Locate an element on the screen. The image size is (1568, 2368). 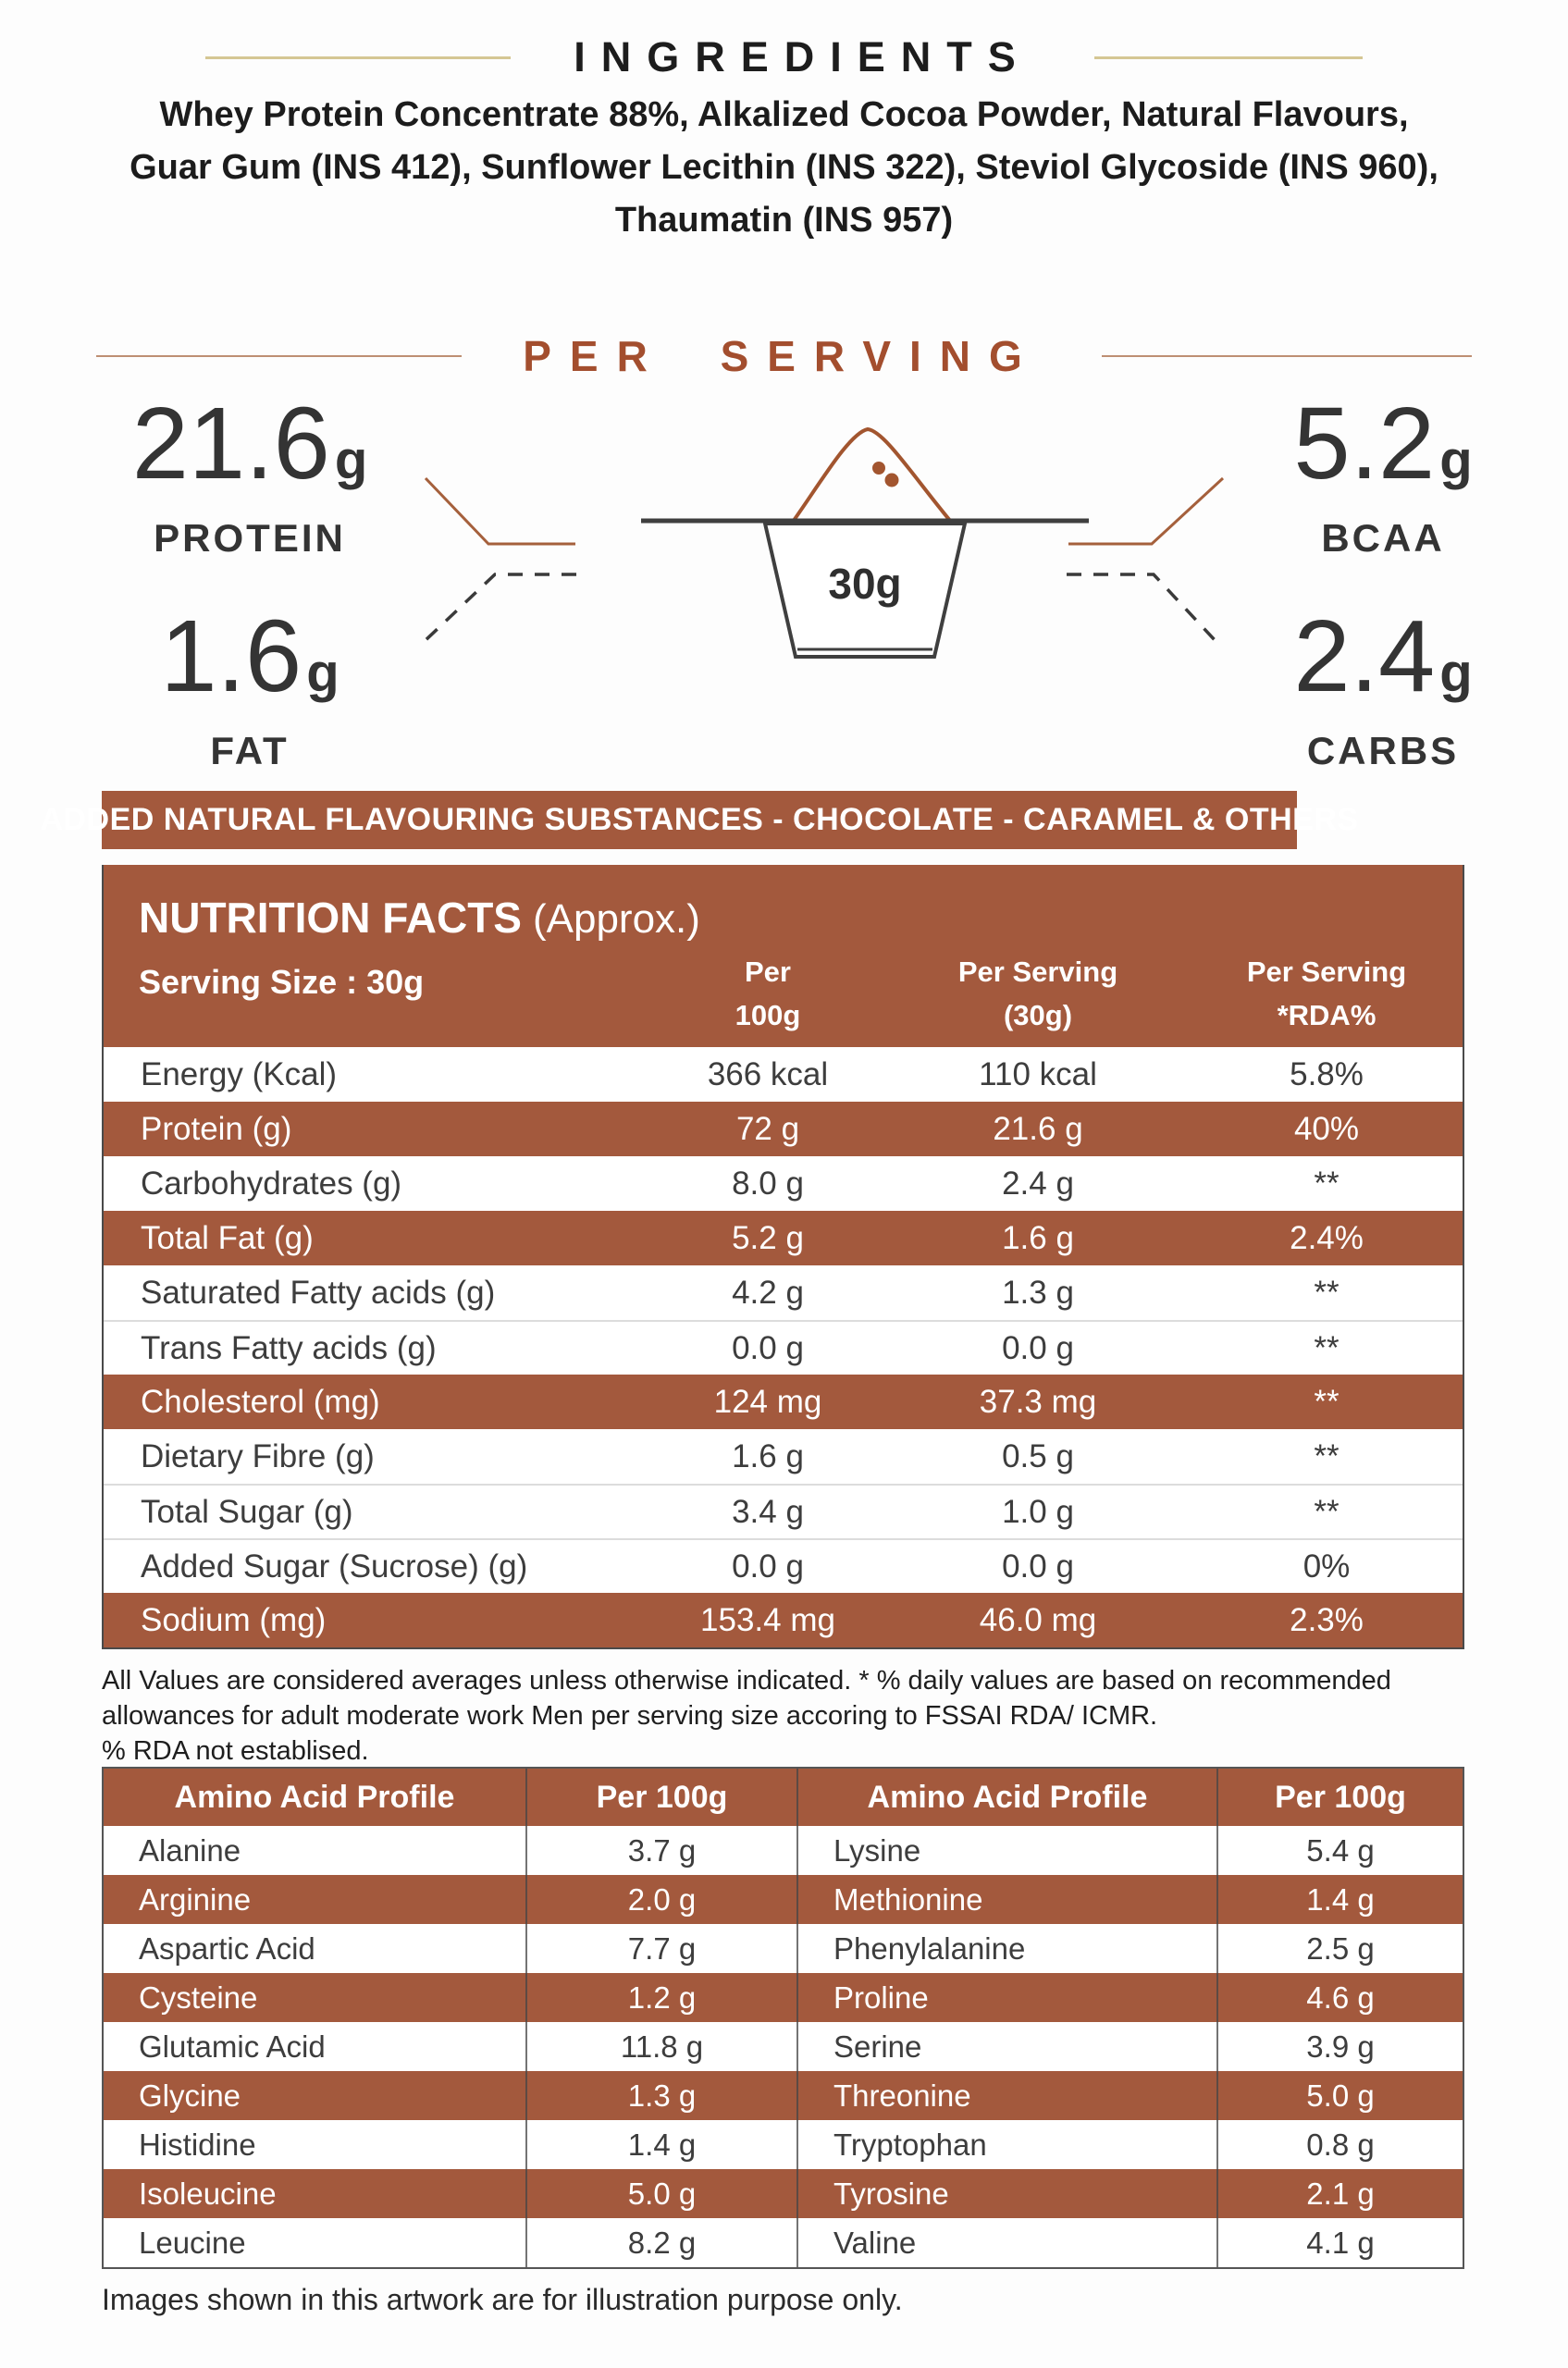
per-100g-value: 0.0 g is located at coordinates (768, 1348).